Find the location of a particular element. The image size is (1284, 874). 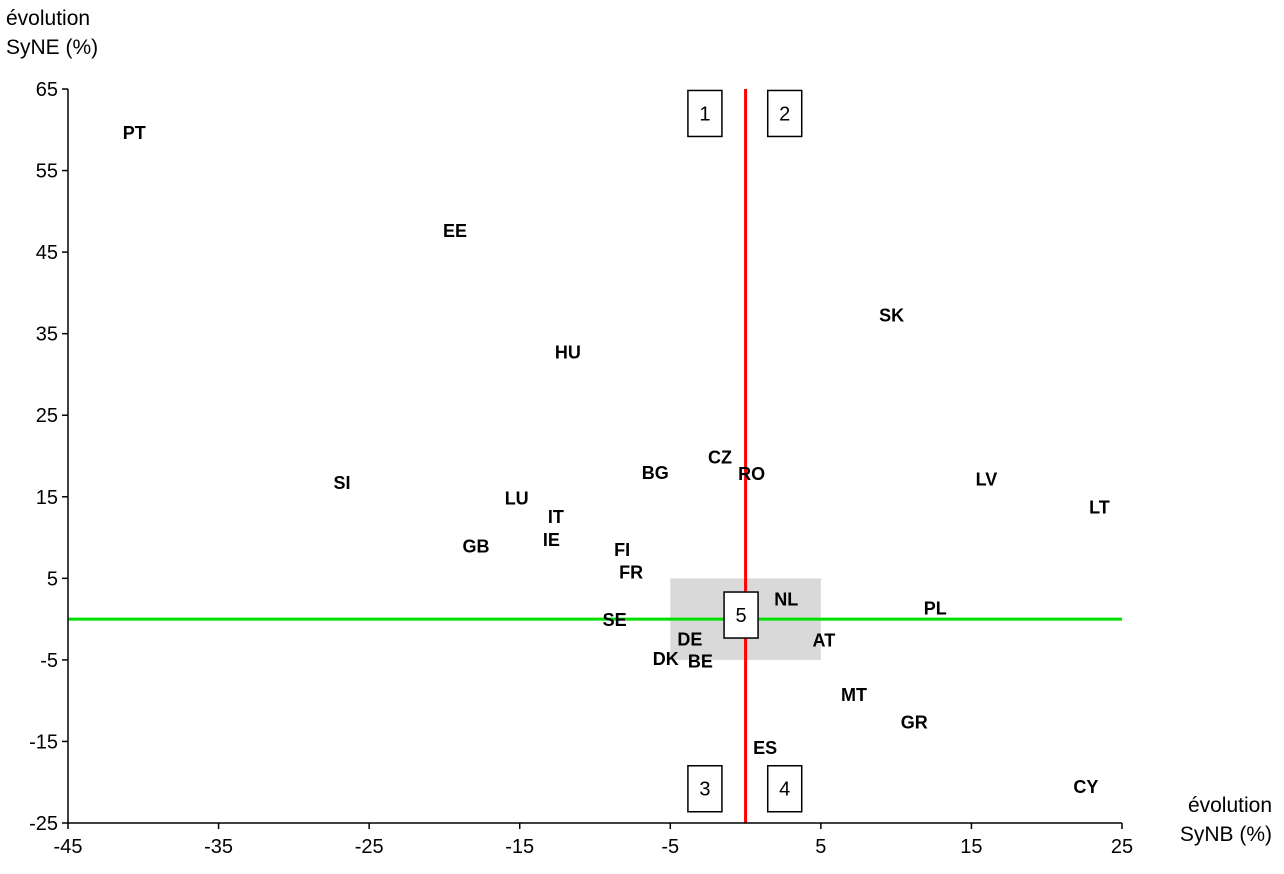

point-label-bg: BG is located at coordinates (655, 473).